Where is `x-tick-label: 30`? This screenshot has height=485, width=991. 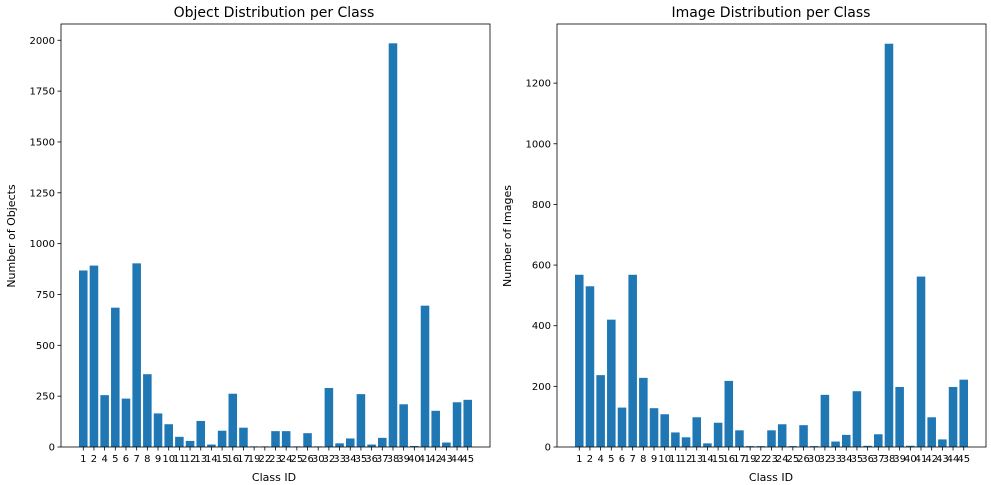
x-tick-label: 30 is located at coordinates (814, 459).